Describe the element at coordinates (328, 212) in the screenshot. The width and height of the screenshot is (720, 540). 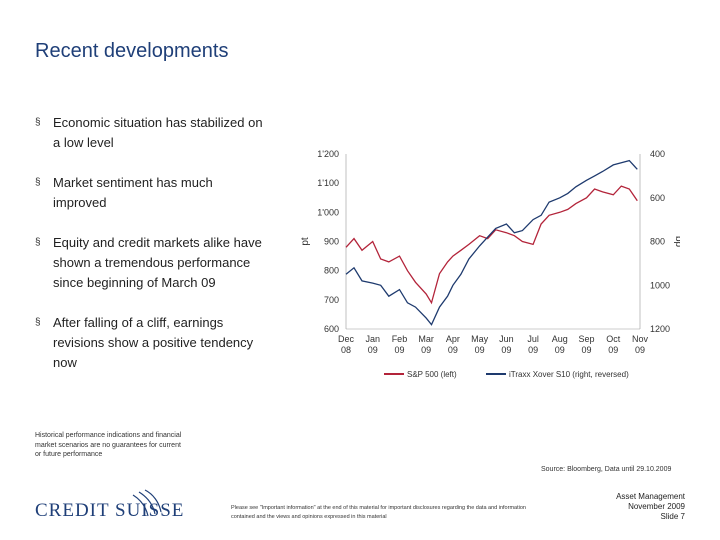
I see `y-tick-label-left: 1'000` at that location.